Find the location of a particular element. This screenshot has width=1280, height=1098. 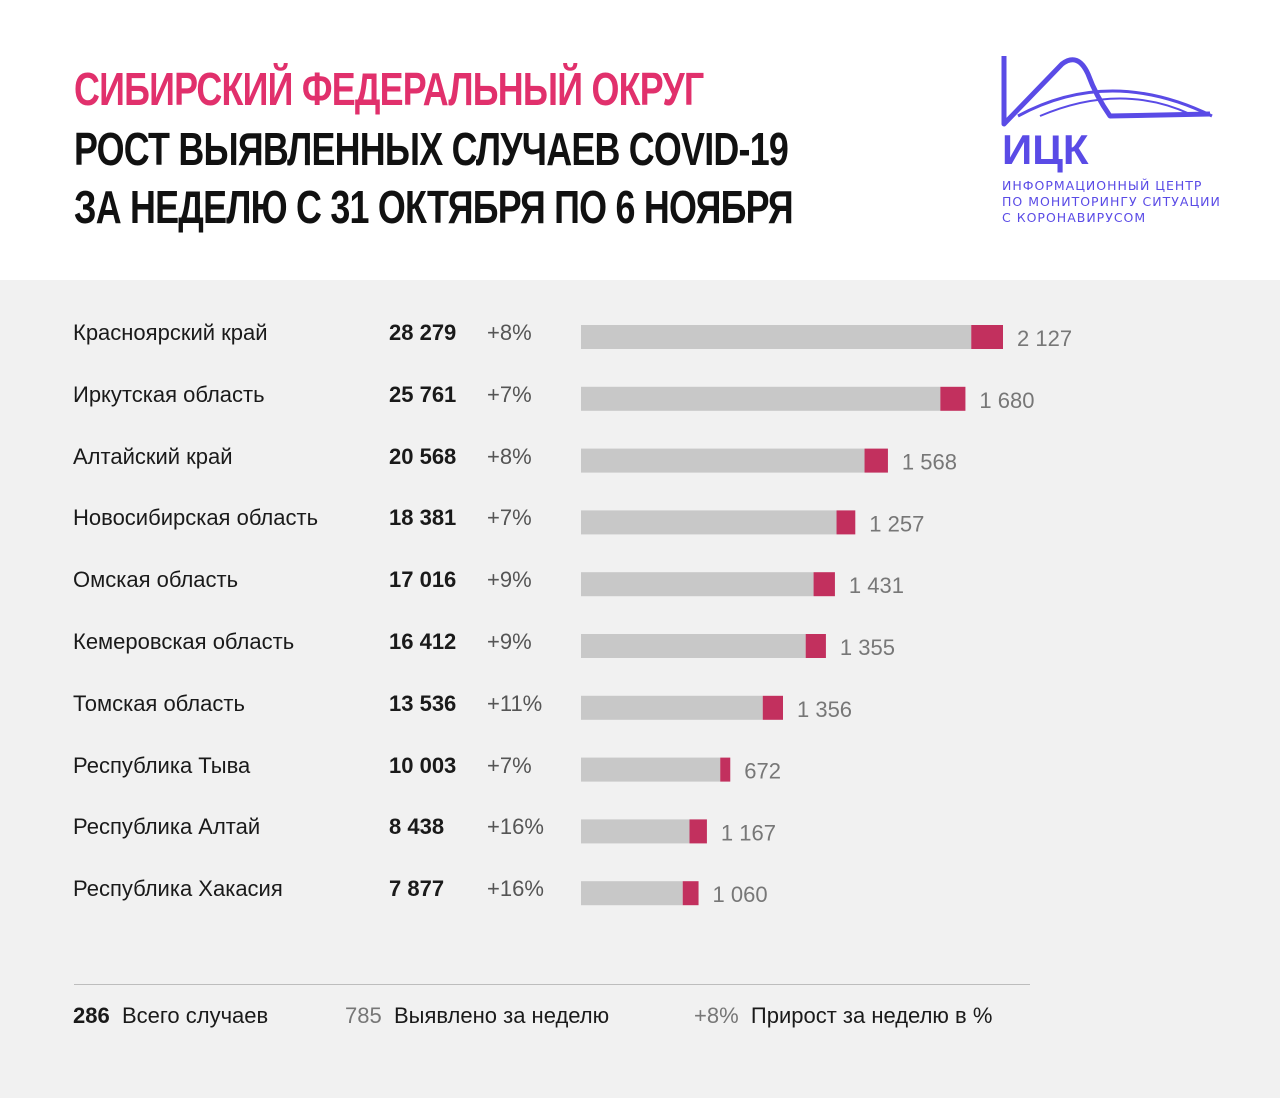

legend-week-value: 785 is located at coordinates (363, 1015).